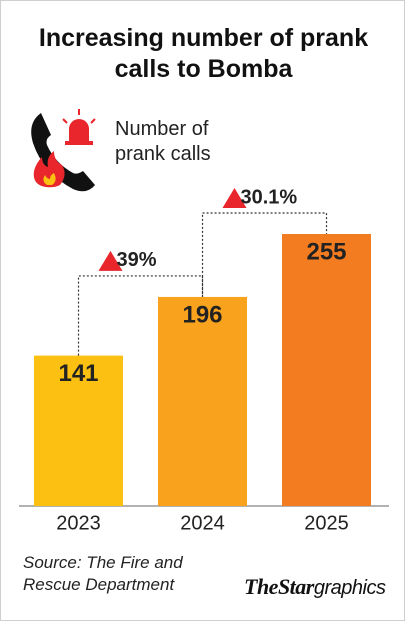  Describe the element at coordinates (163, 141) in the screenshot. I see `legend-label: Number of prank calls` at that location.